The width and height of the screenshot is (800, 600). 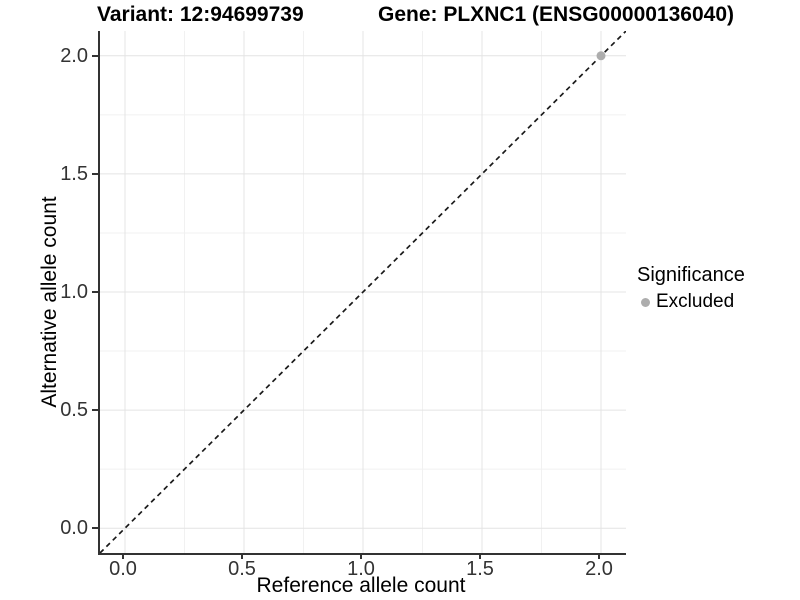 What do you see at coordinates (645, 302) in the screenshot?
I see `legend-point-icon` at bounding box center [645, 302].